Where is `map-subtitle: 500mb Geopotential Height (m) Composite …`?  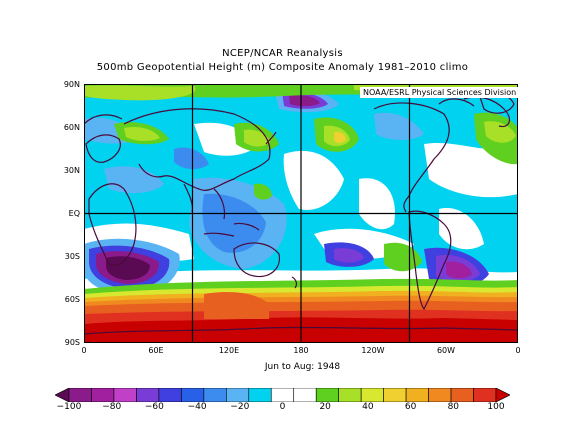
map-subtitle: 500mb Geopotential Height (m) Composite … is located at coordinates (282, 67).